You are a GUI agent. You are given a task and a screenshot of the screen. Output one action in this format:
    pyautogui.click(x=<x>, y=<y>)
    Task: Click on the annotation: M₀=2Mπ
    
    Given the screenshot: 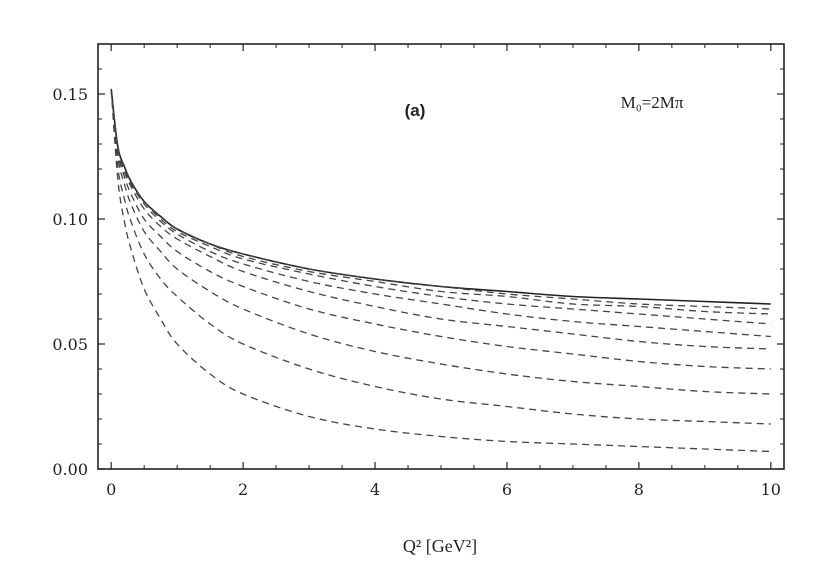 What is the action you would take?
    pyautogui.click(x=652, y=102)
    